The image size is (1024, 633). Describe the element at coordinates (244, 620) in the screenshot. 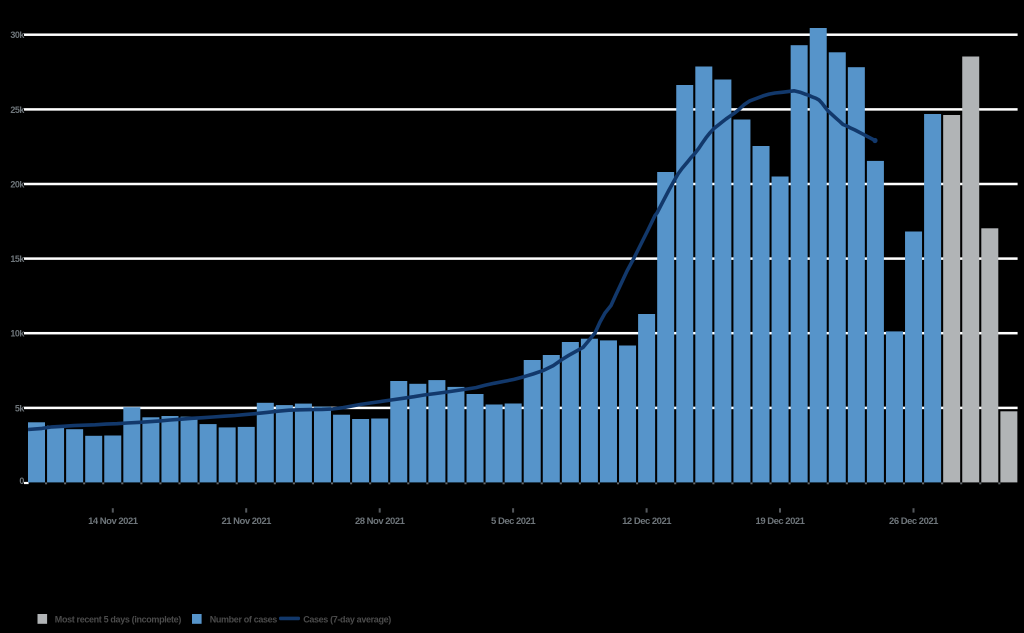

I see `svg-text: Number of cases` at that location.